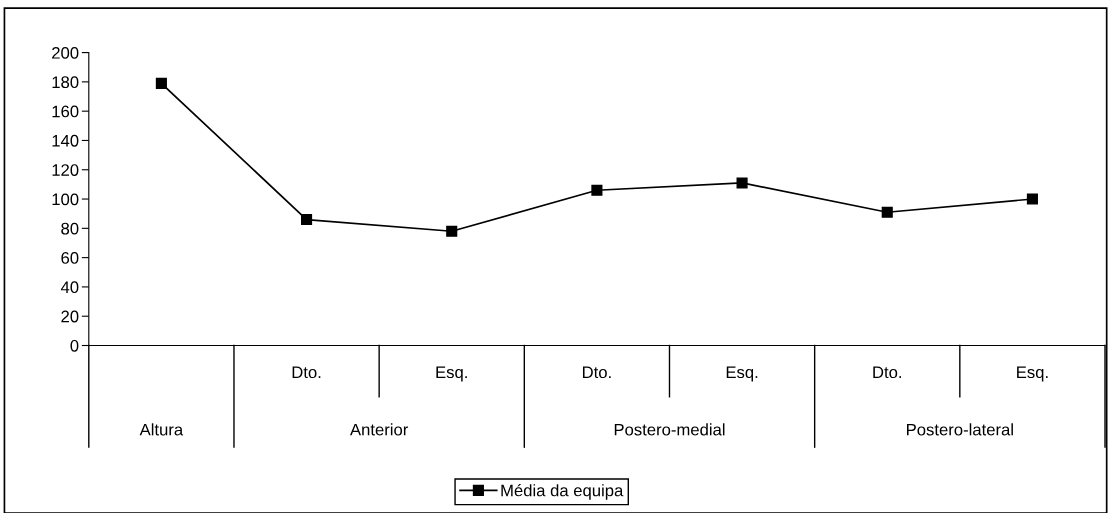 This screenshot has height=513, width=1110. I want to click on text: Postero-lateral, so click(960, 429).